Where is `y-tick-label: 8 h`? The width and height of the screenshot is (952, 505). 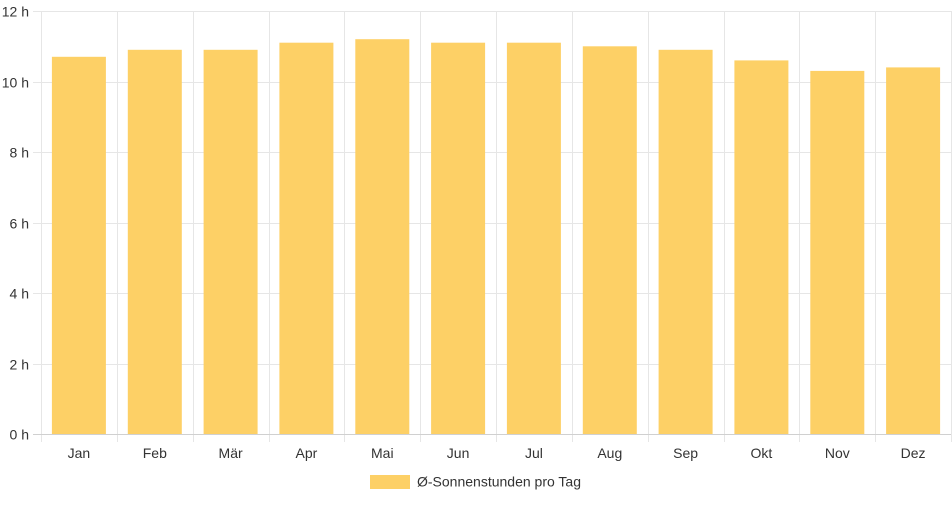
y-tick-label: 8 h is located at coordinates (19, 153).